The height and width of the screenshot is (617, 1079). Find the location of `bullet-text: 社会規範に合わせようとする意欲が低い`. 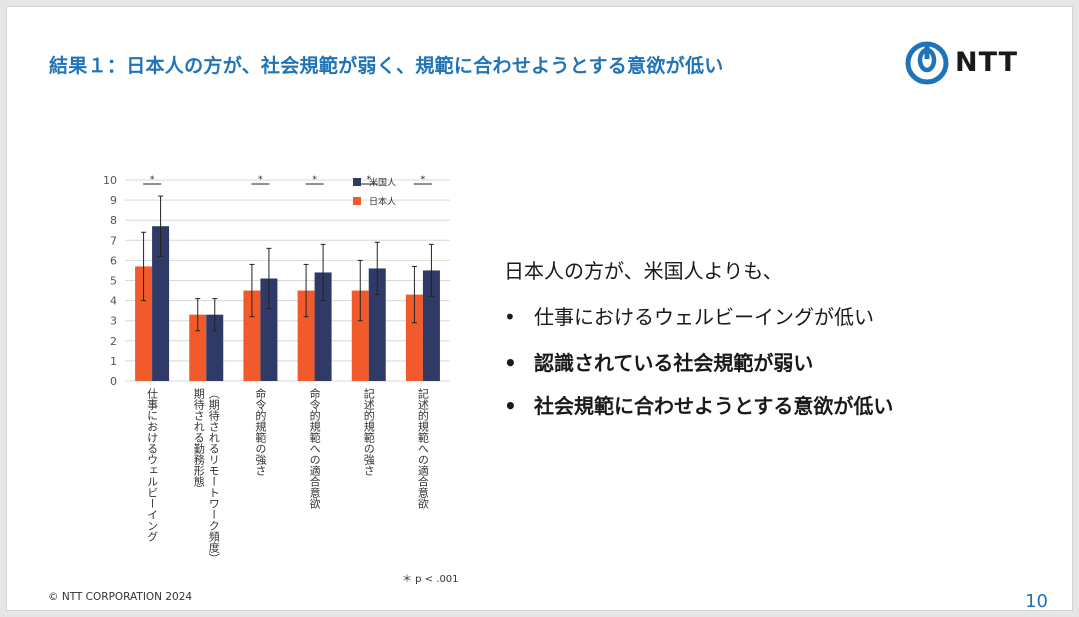

bullet-text: 社会規範に合わせようとする意欲が低い is located at coordinates (714, 406).